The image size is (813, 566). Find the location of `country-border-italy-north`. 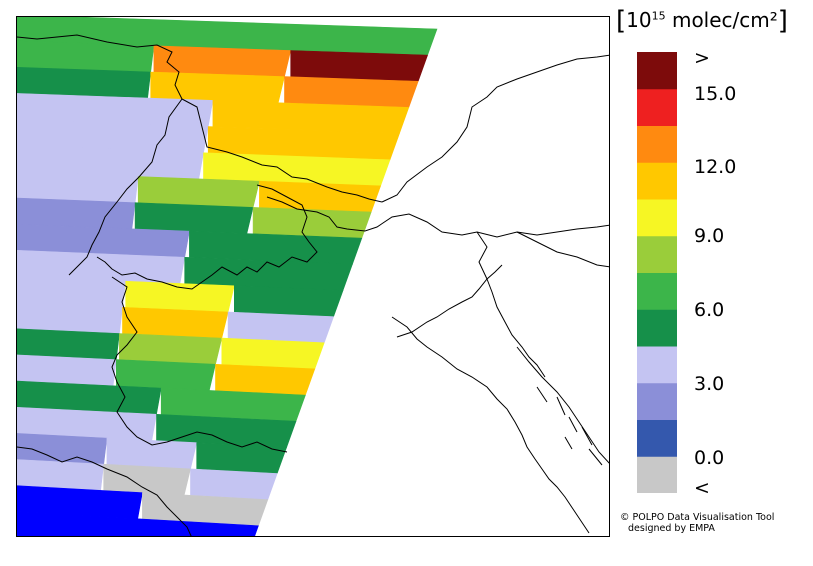

country-border-italy-north is located at coordinates (437, 217).